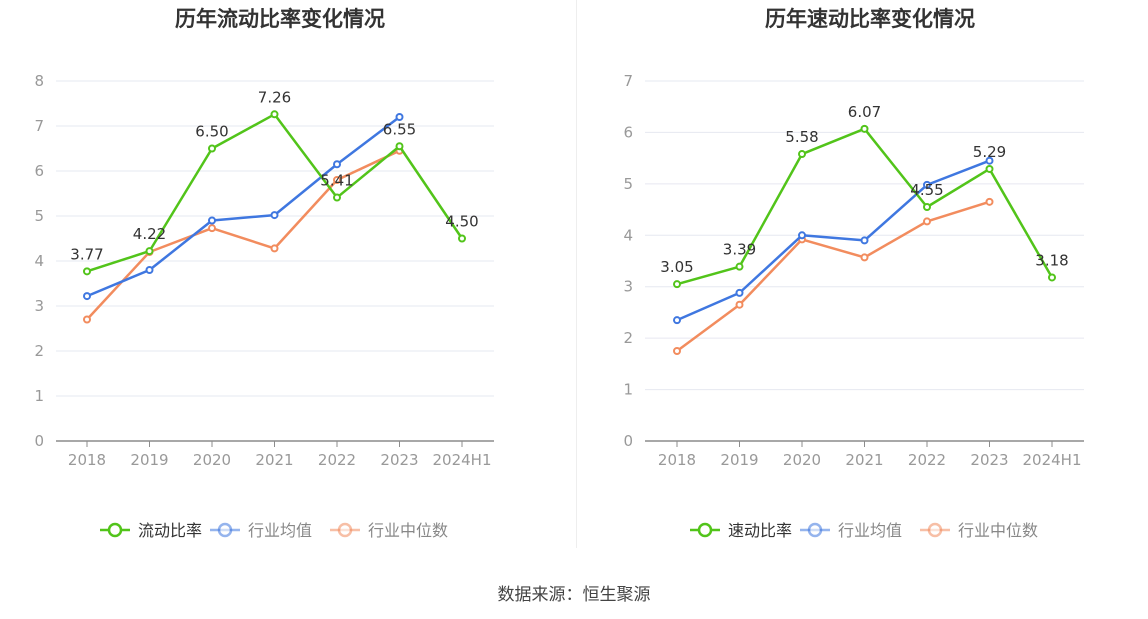 The width and height of the screenshot is (1148, 619). What do you see at coordinates (864, 112) in the screenshot?
I see `data-label: 6.07` at bounding box center [864, 112].